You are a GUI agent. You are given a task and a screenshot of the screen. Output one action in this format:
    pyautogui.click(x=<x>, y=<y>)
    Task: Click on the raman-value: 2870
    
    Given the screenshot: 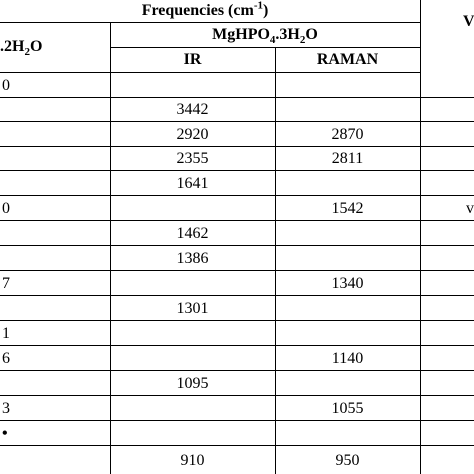 What is the action you would take?
    pyautogui.click(x=347, y=134)
    